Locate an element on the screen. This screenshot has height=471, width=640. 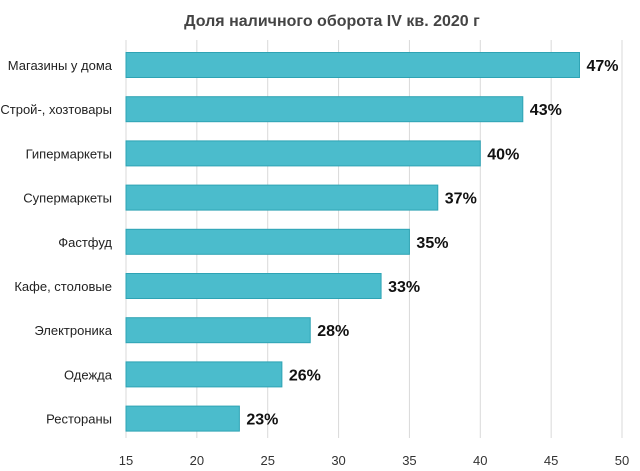
x-tick-label: 45 is located at coordinates (551, 460).